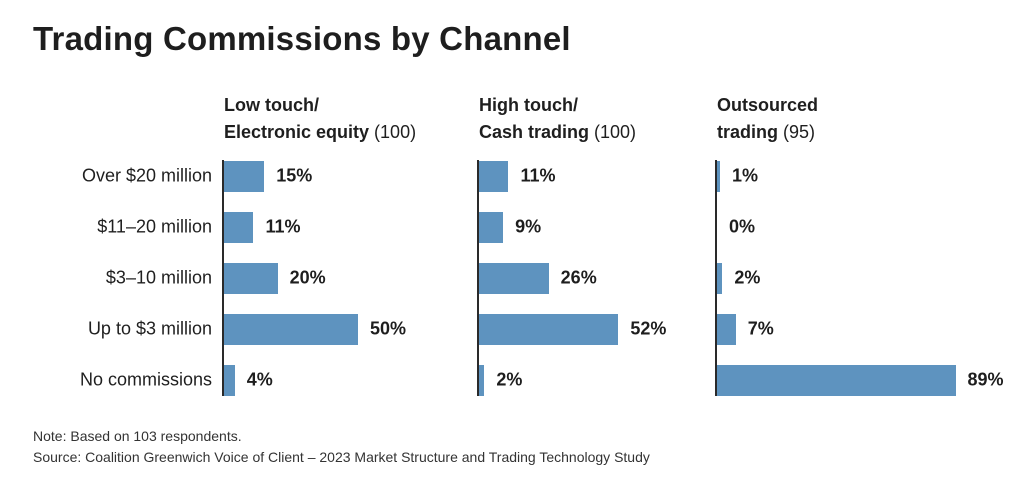  I want to click on series-name-line2: Cash trading, so click(534, 132).